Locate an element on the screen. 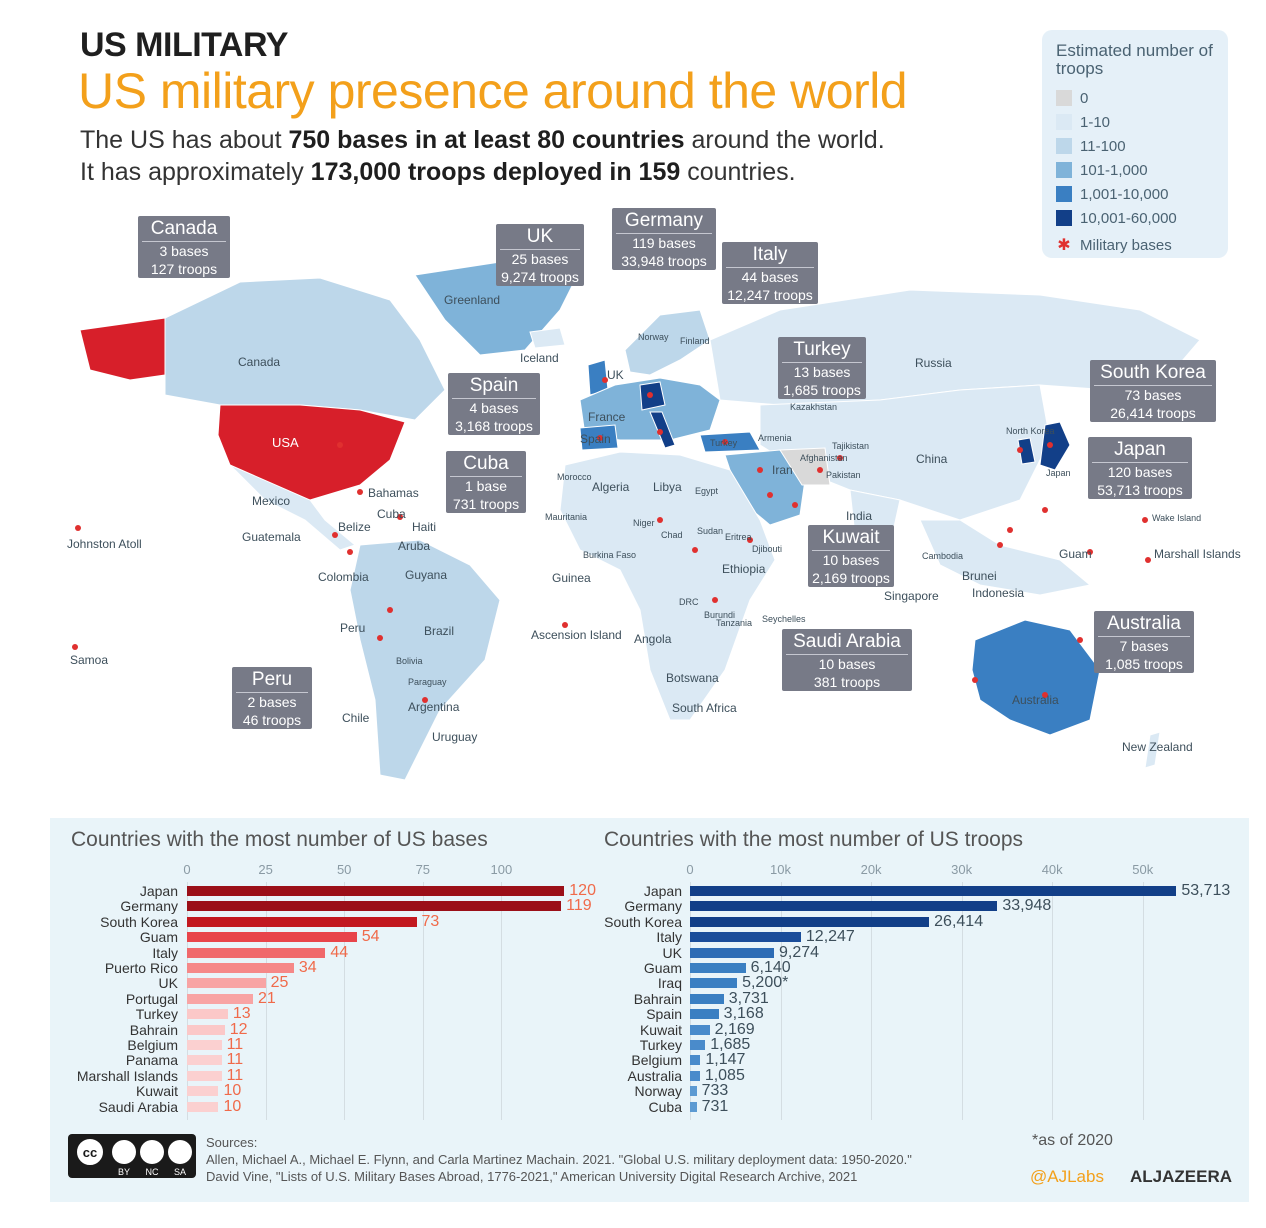 The height and width of the screenshot is (1228, 1266). map-label-burundi: Burundi is located at coordinates (720, 615).